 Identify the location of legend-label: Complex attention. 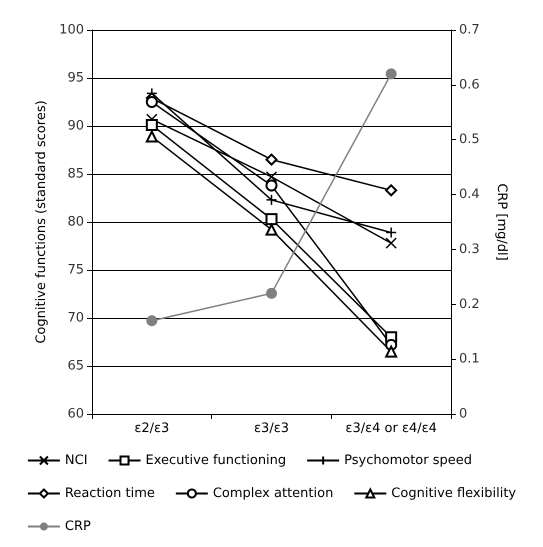
(273, 493).